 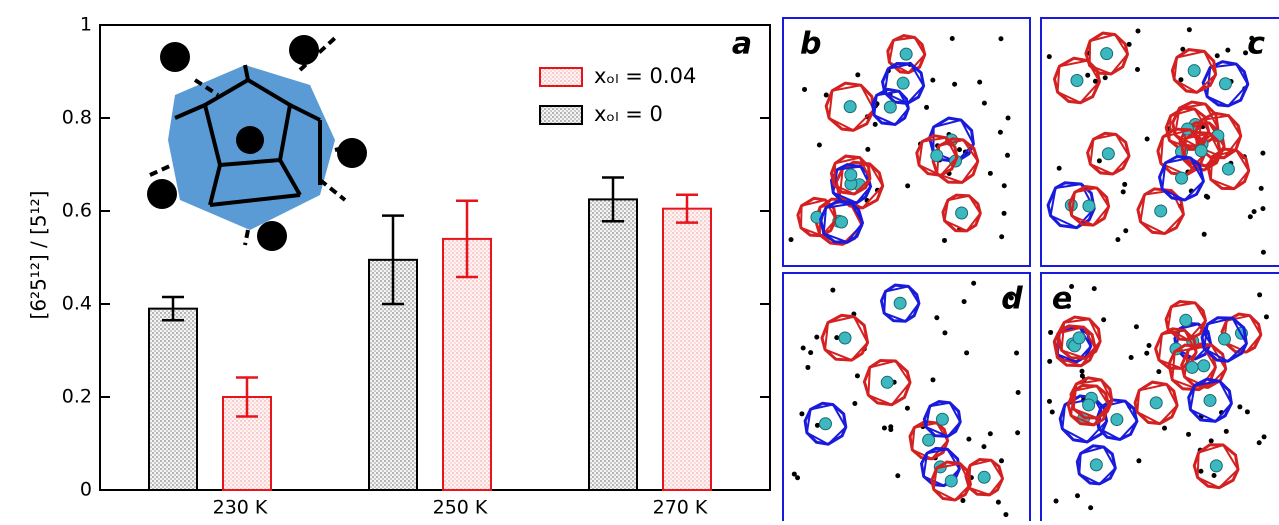 I want to click on y-tick-label: 1, so click(x=86, y=25).